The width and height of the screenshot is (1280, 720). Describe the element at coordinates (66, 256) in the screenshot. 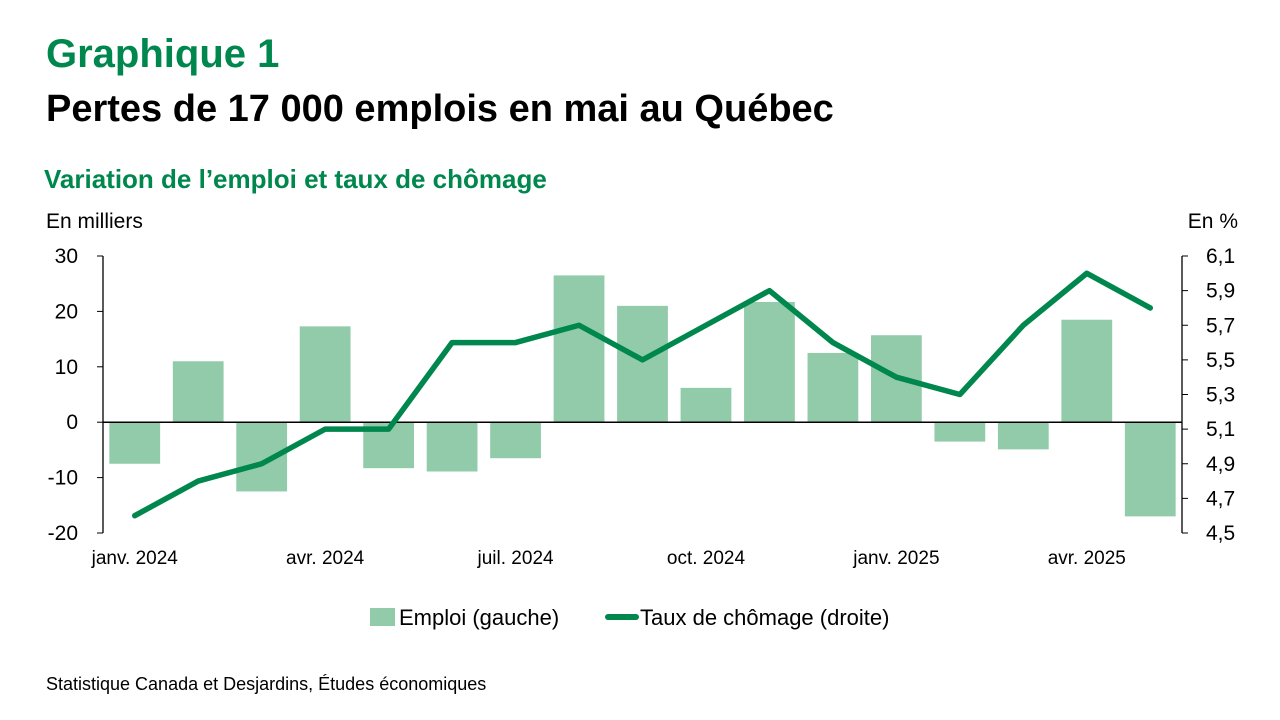

I see `y-left-tick-label: 30` at that location.